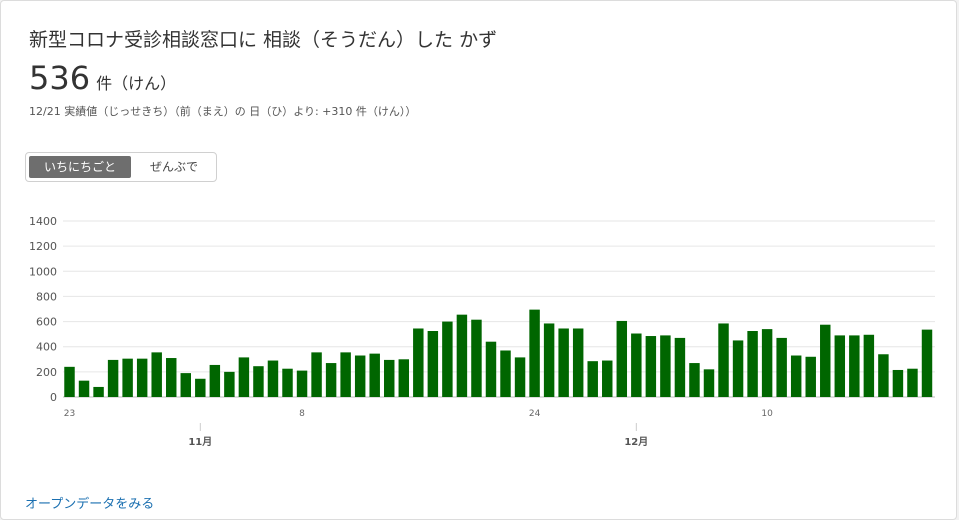 This screenshot has height=520, width=959. What do you see at coordinates (90, 504) in the screenshot?
I see `open-data-link: オープンデータをみる` at bounding box center [90, 504].